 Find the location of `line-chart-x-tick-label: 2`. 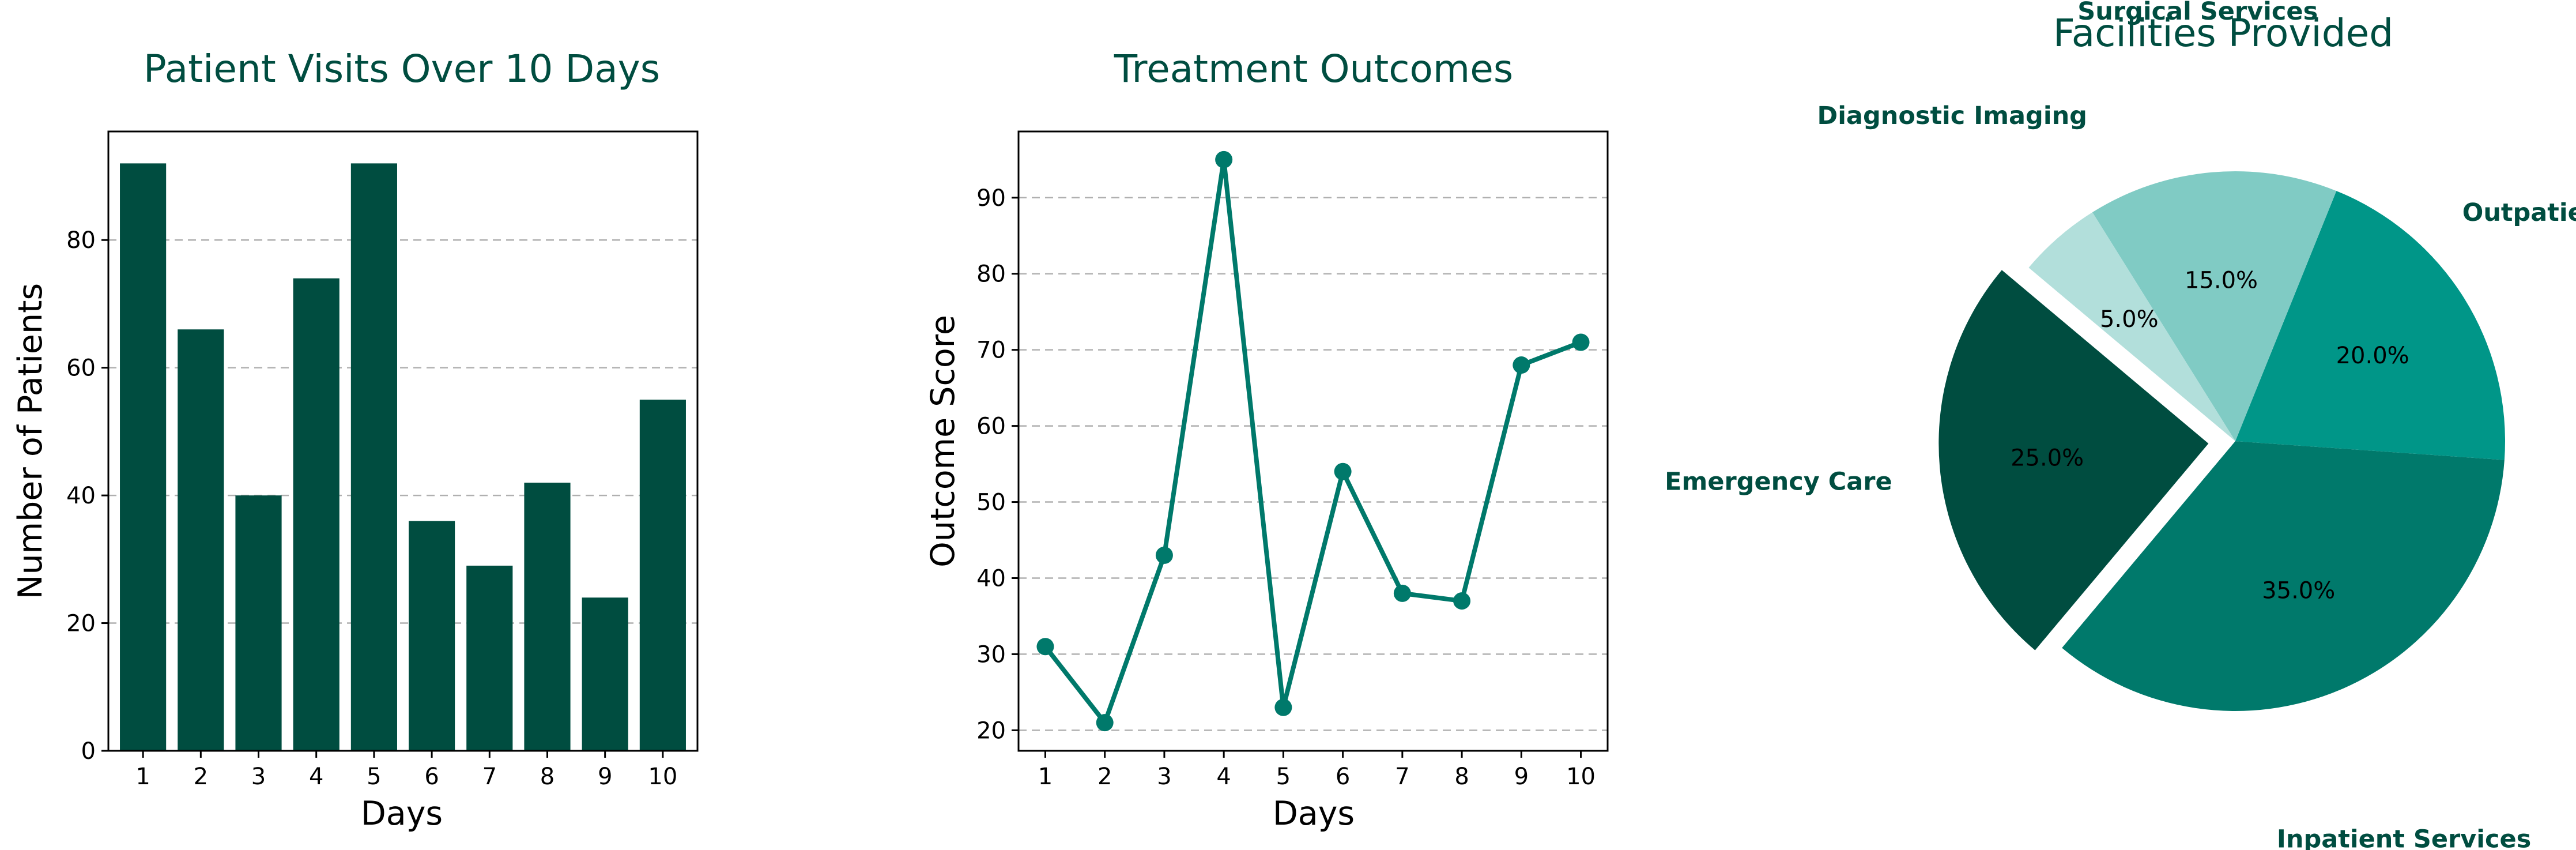

line-chart-x-tick-label: 2 is located at coordinates (1104, 777).